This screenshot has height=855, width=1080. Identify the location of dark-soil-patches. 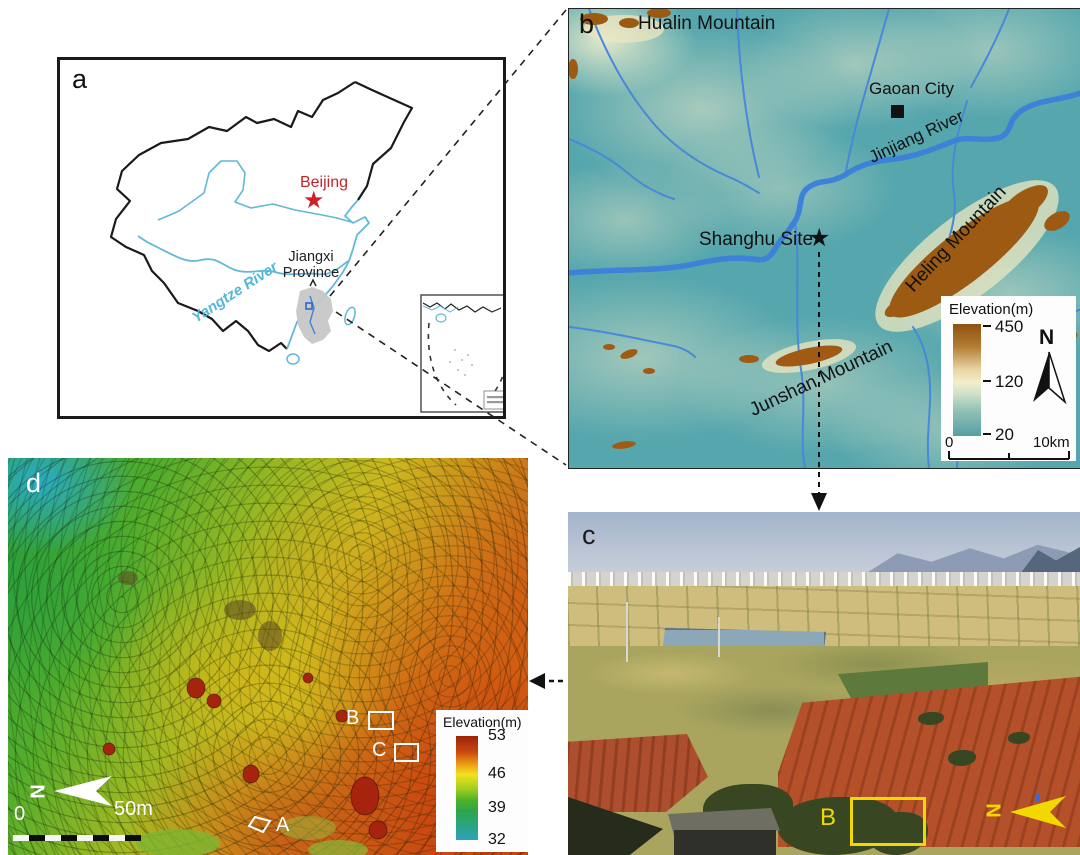
(200, 611).